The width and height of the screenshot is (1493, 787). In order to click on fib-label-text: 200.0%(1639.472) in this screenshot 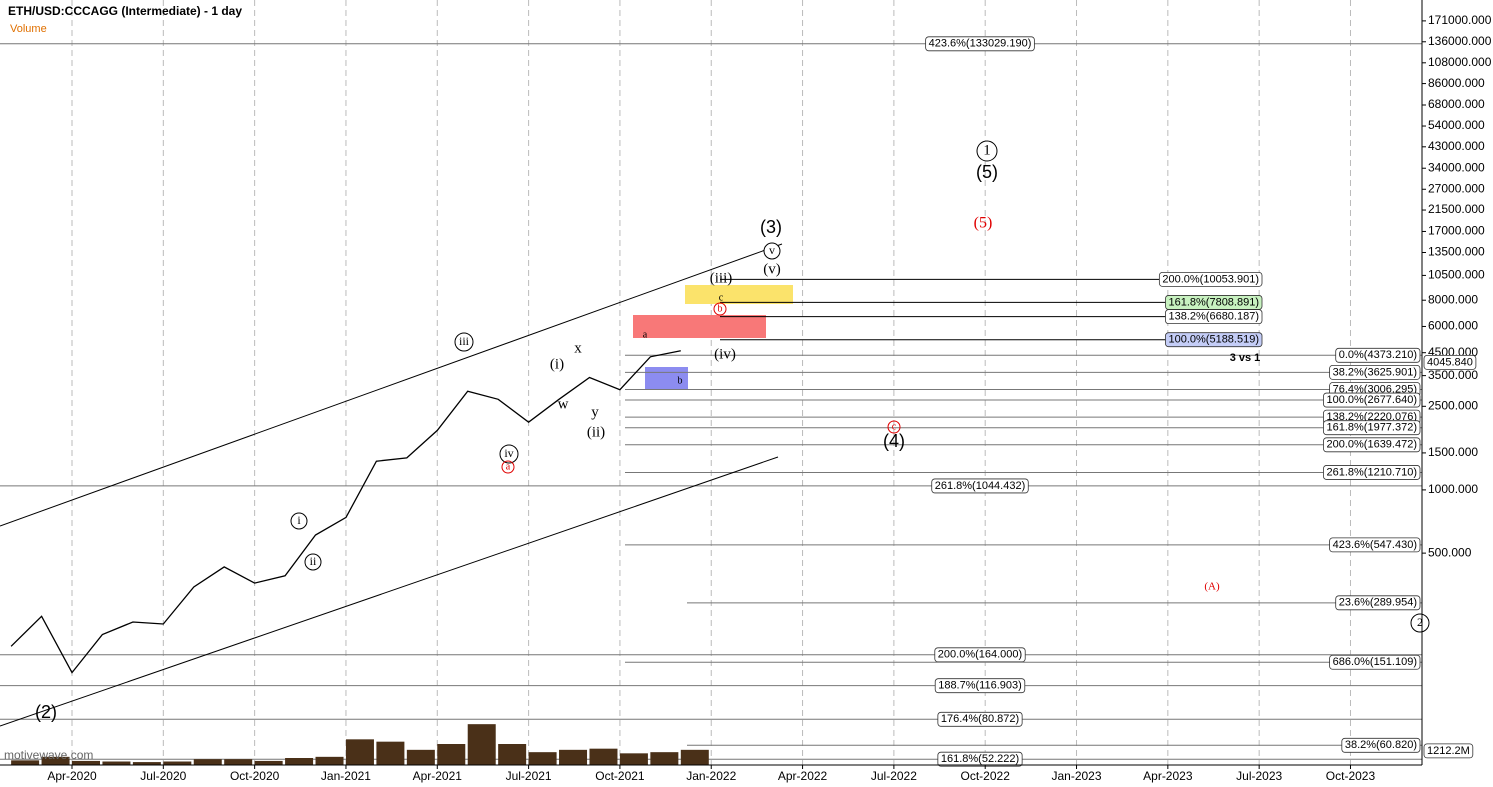, I will do `click(1371, 445)`.